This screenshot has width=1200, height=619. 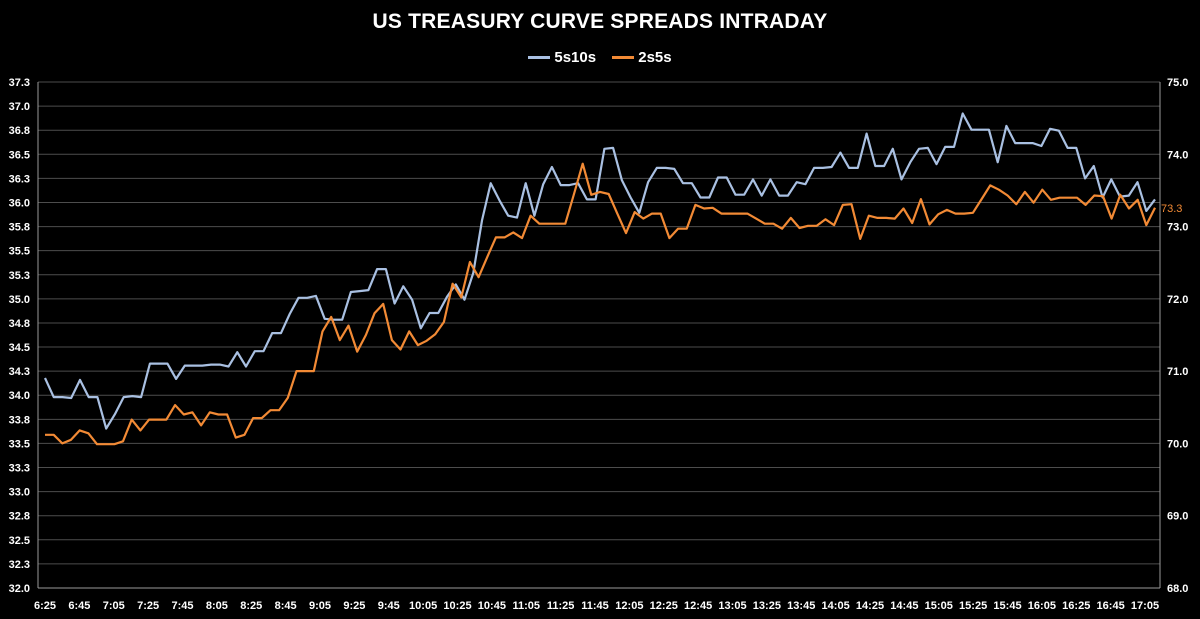 What do you see at coordinates (19, 348) in the screenshot?
I see `y-left-tick-label: 34.5` at bounding box center [19, 348].